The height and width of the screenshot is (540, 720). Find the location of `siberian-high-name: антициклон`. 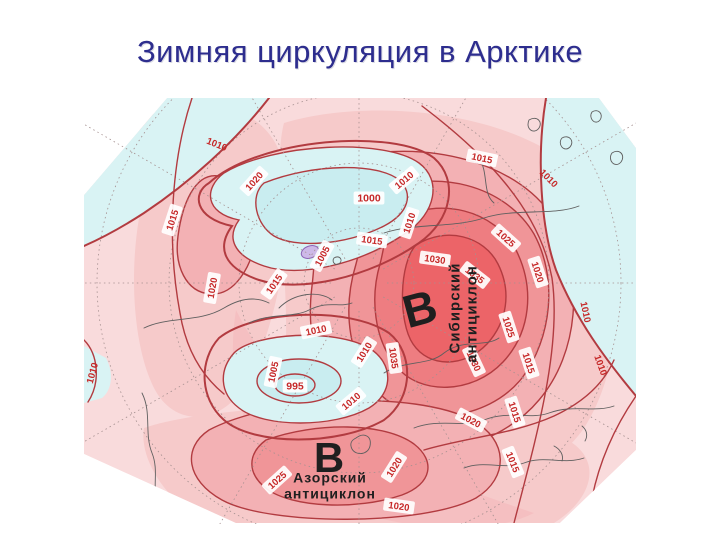

siberian-high-name: антициклон is located at coordinates (472, 314).